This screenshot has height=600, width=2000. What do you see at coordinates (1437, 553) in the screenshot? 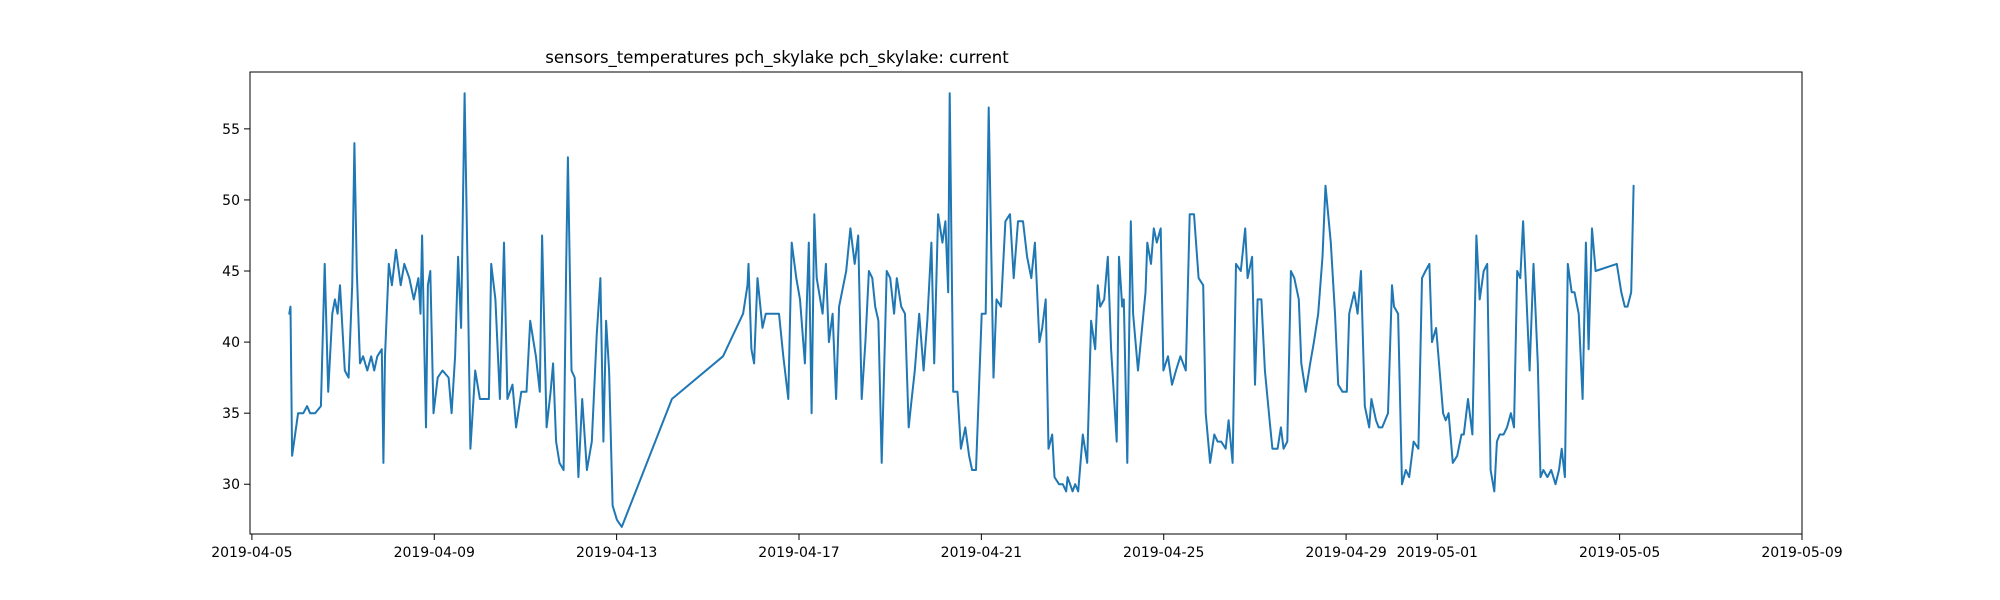
I see `x-tick-label: 2019-05-01` at bounding box center [1437, 553].